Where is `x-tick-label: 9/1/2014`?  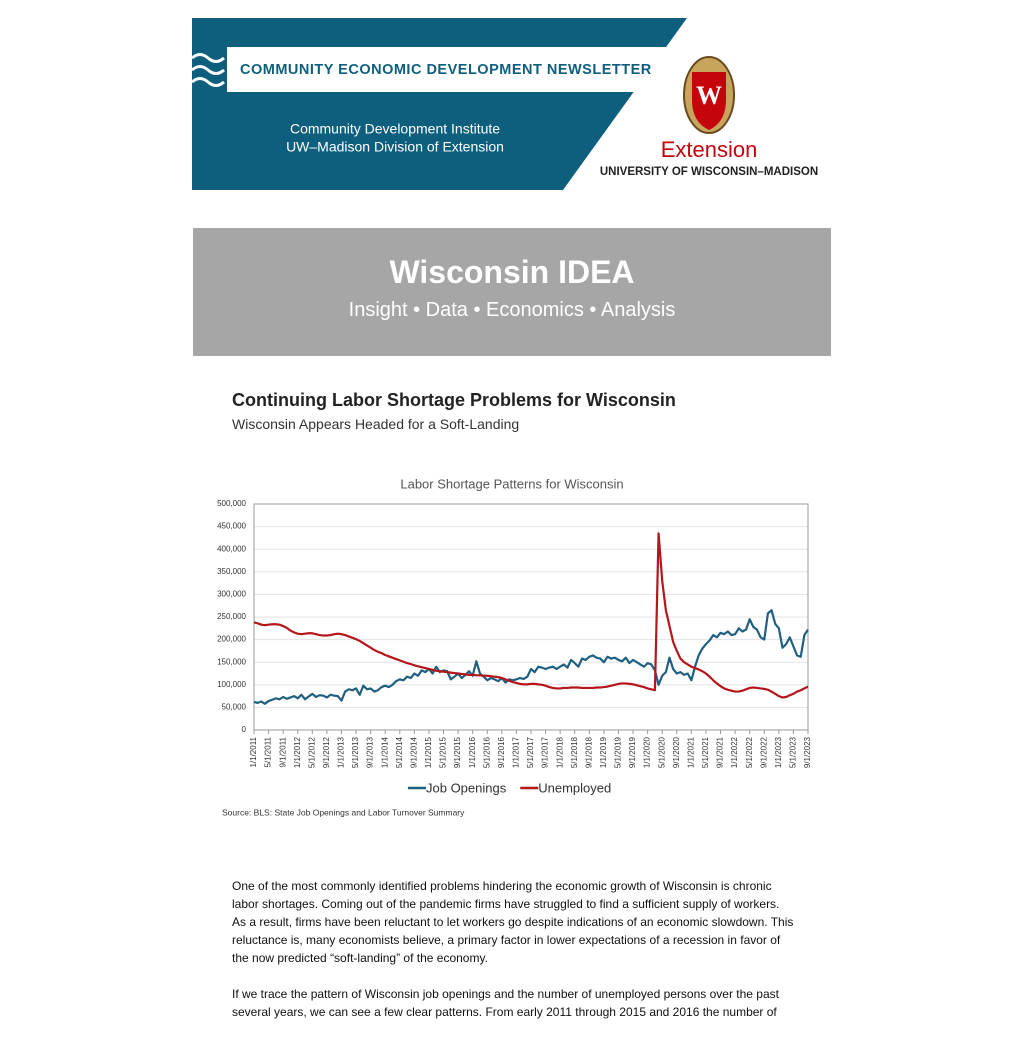
x-tick-label: 9/1/2014 is located at coordinates (413, 752).